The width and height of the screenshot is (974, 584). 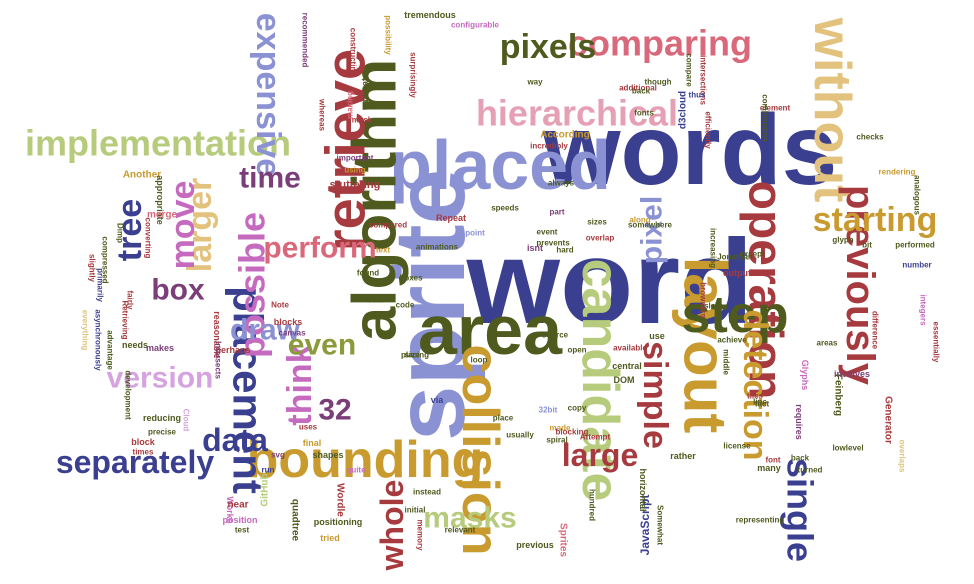 I want to click on cloud-word-reasonable: reasonable, so click(x=217, y=335).